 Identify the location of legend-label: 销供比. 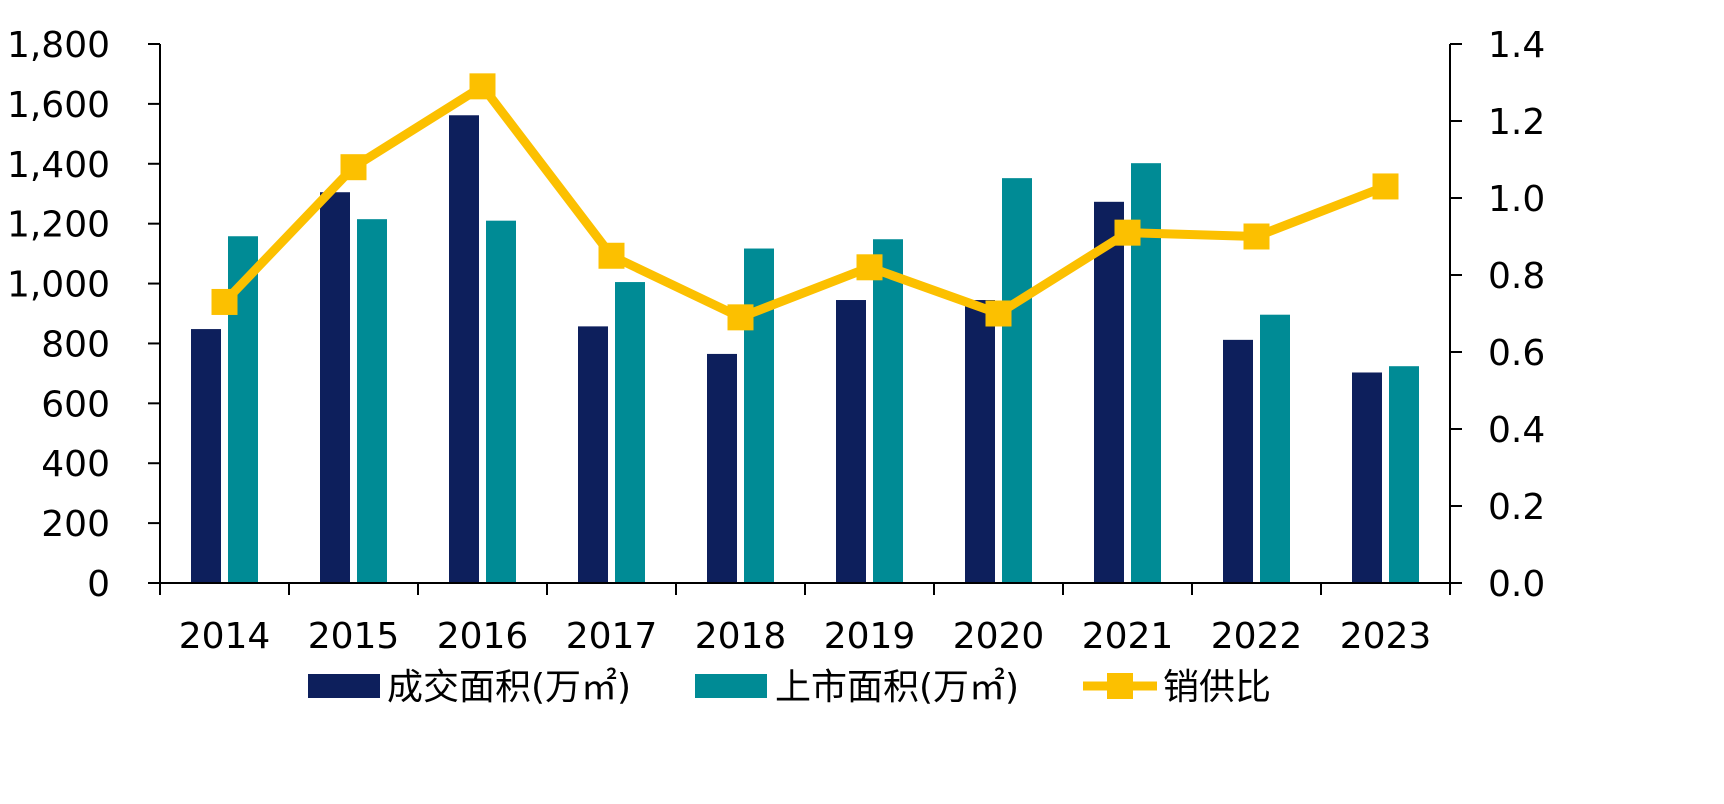
(1217, 687).